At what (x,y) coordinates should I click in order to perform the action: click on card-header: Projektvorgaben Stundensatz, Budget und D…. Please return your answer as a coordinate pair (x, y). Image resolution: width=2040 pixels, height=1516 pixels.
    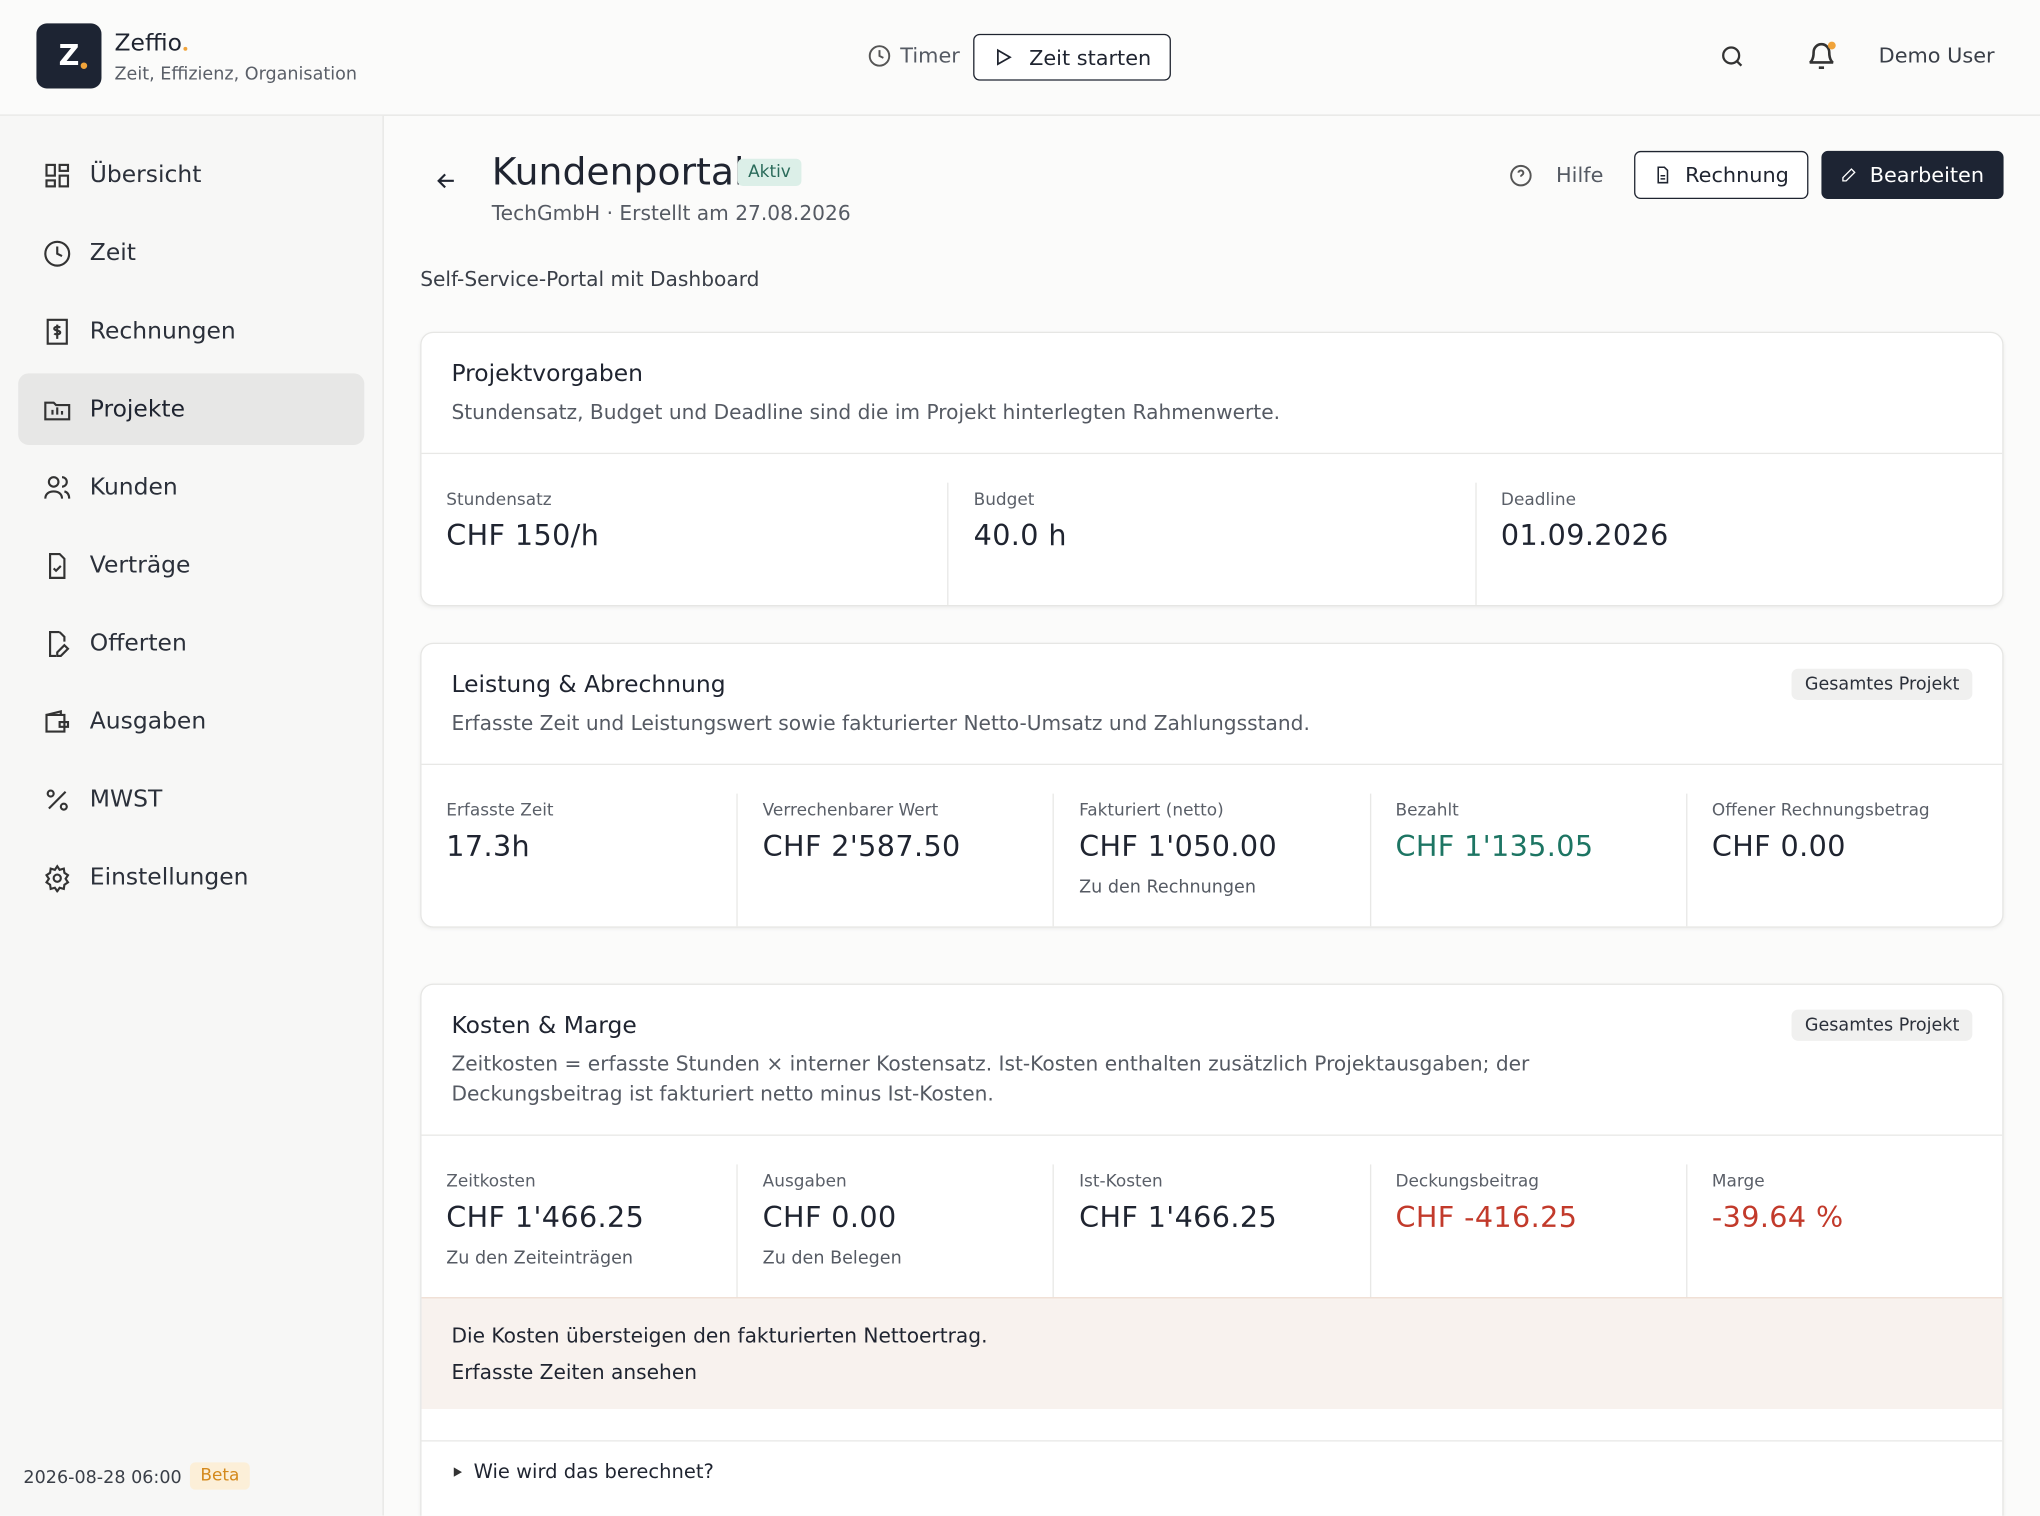
    Looking at the image, I should click on (1212, 394).